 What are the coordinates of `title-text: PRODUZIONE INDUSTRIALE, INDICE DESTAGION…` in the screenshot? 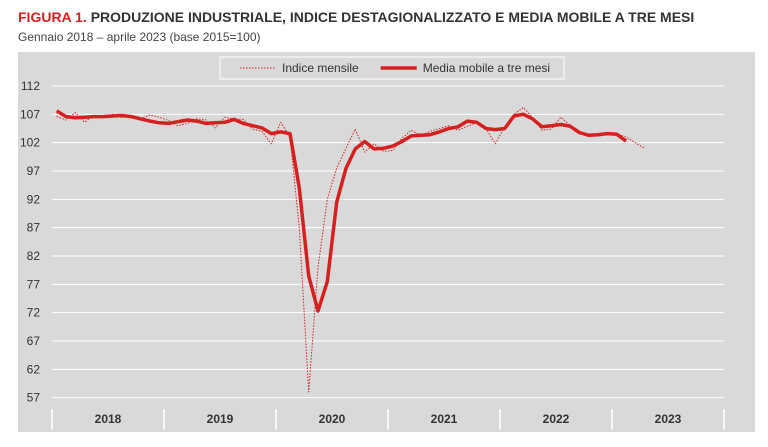 It's located at (393, 17).